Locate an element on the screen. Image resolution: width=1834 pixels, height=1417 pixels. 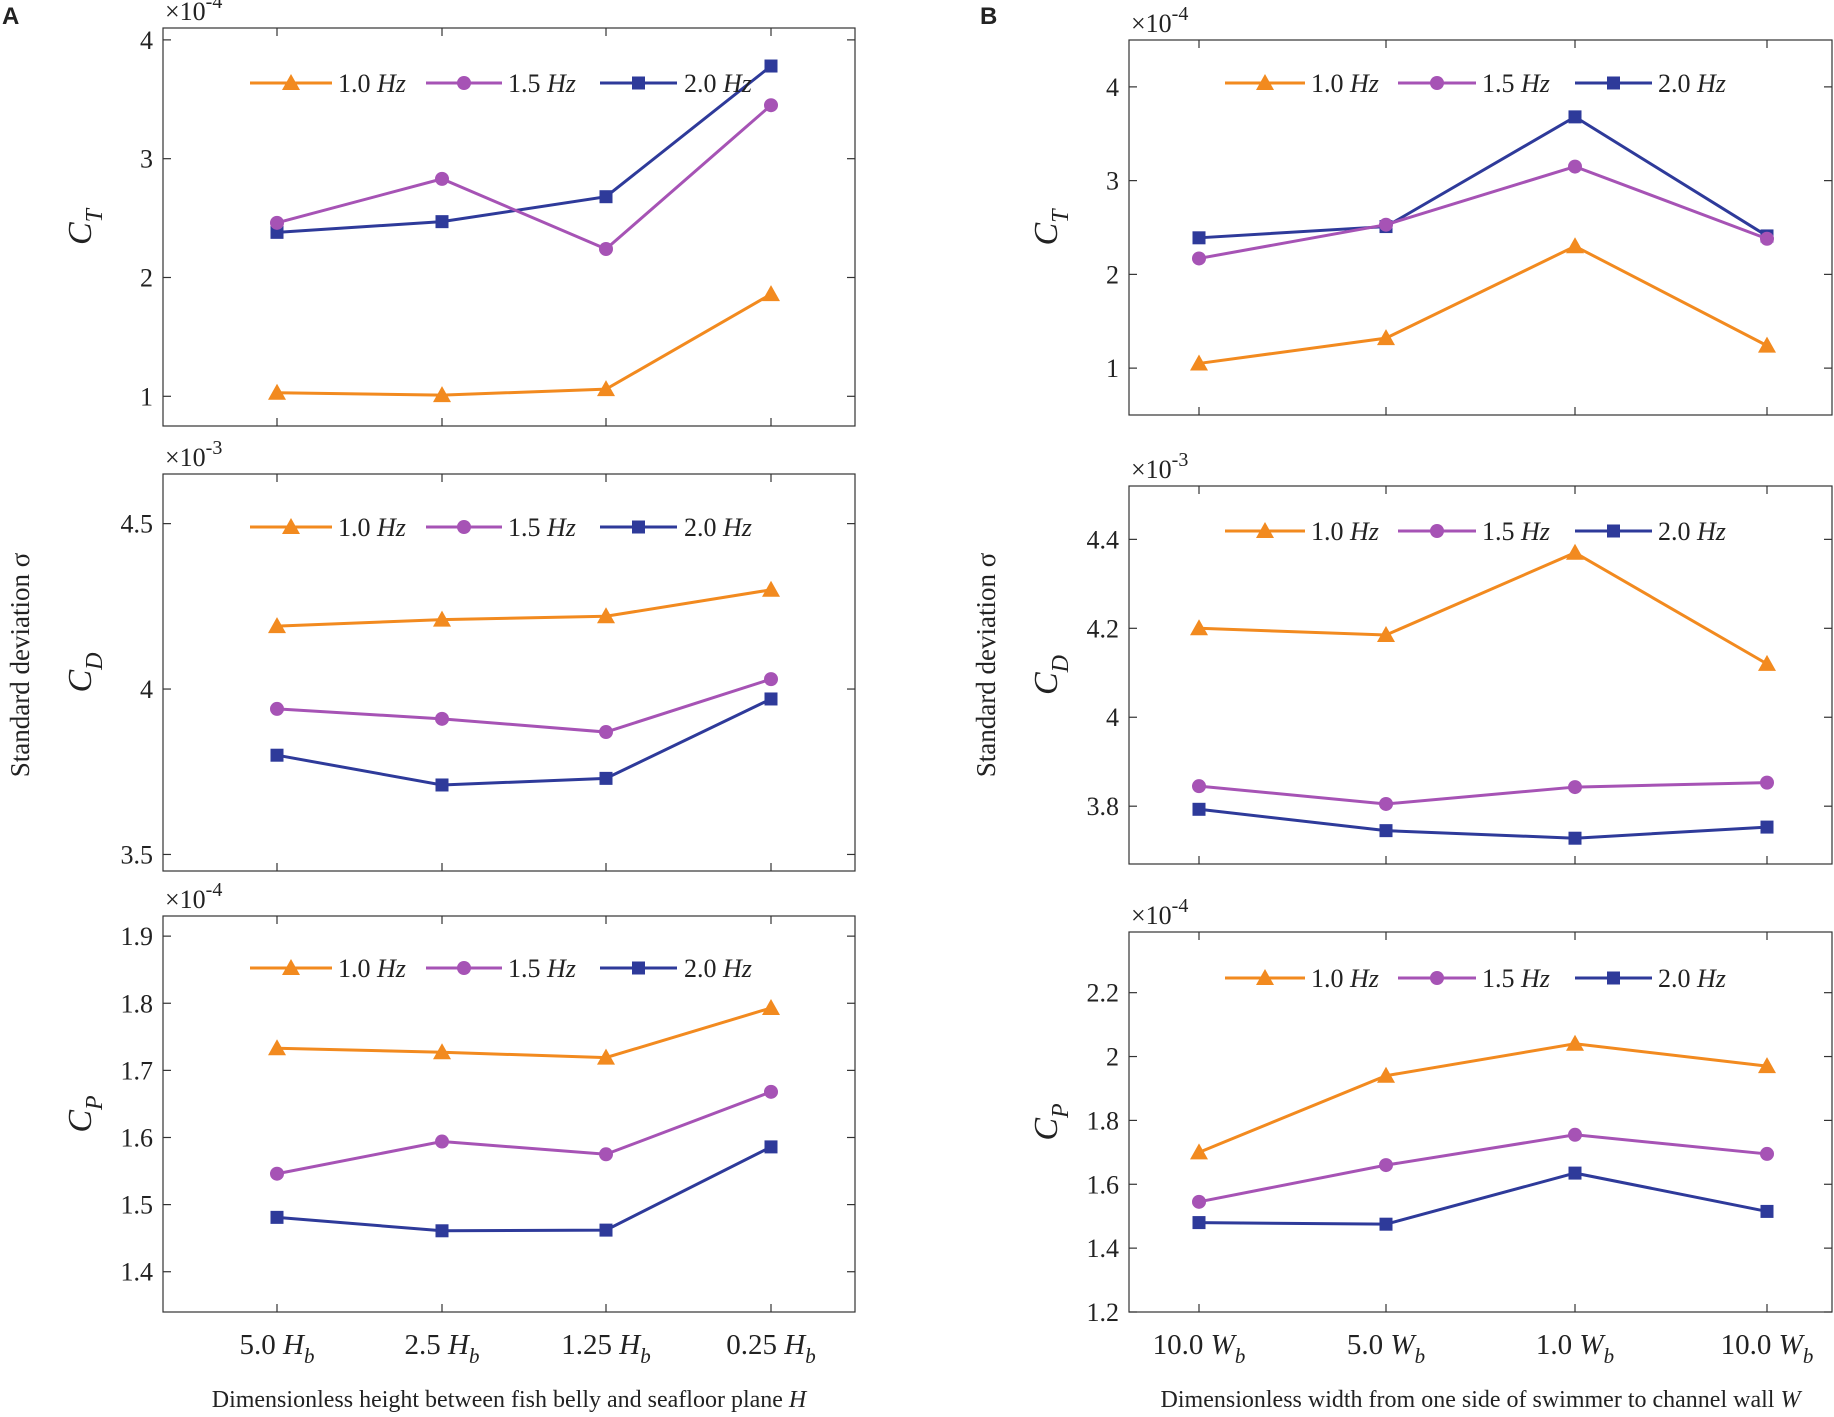
shared-ylabel: Standard deviation σ is located at coordinates (986, 664).